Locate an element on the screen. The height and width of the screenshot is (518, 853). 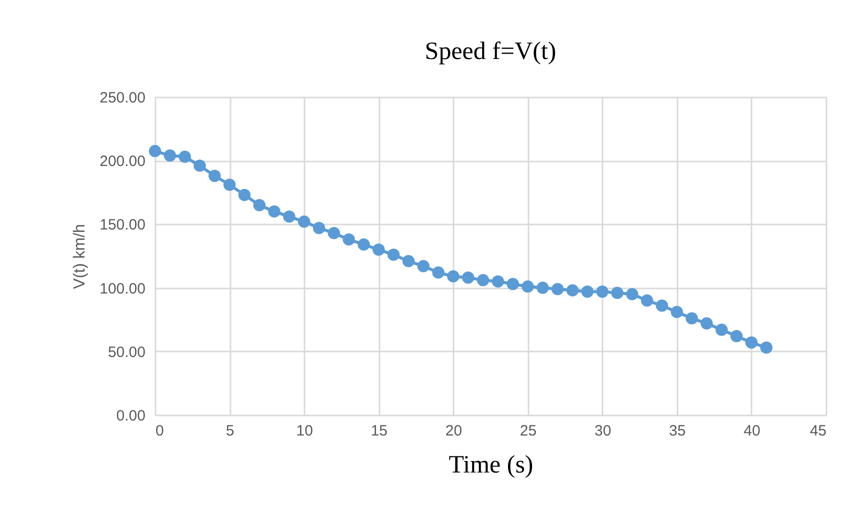
x-axis-title: Time (s) is located at coordinates (491, 465).